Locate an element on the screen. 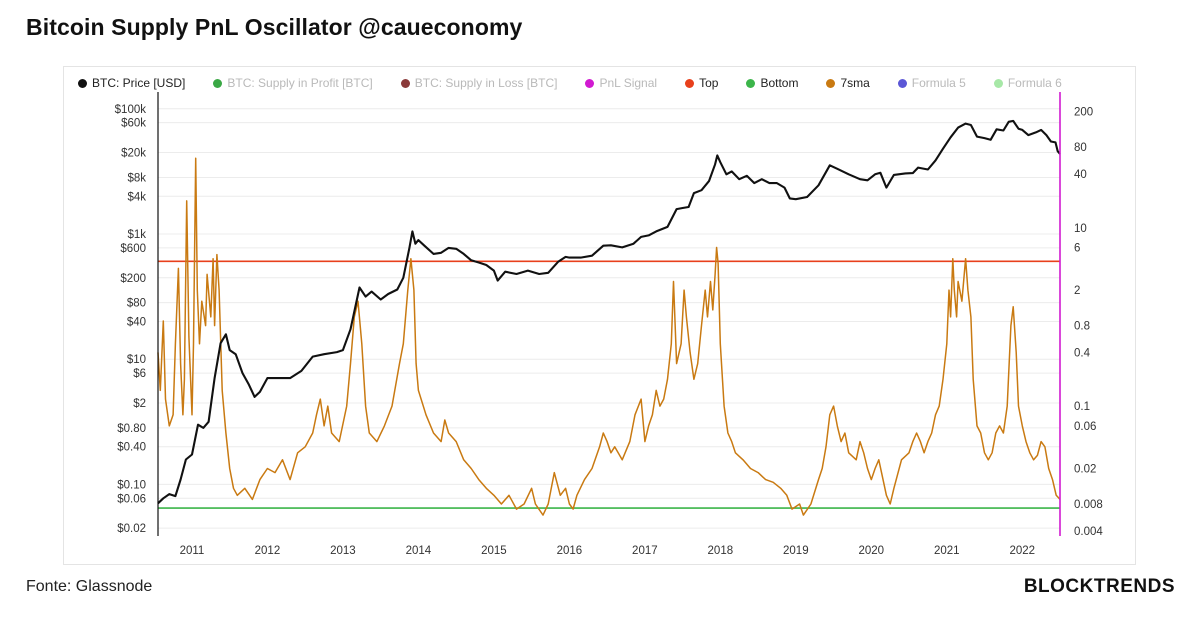 The width and height of the screenshot is (1200, 630). right-tick-label: 0.4 is located at coordinates (1082, 353).